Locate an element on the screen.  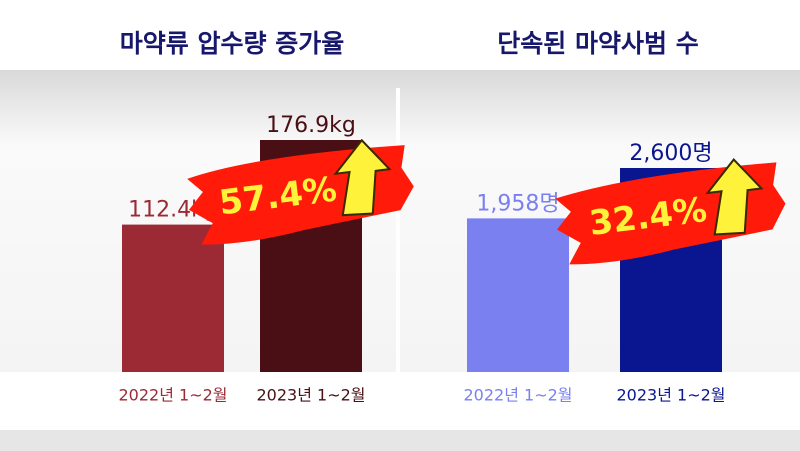
chart-title: 단속된 마약사범 수 is located at coordinates (597, 43).